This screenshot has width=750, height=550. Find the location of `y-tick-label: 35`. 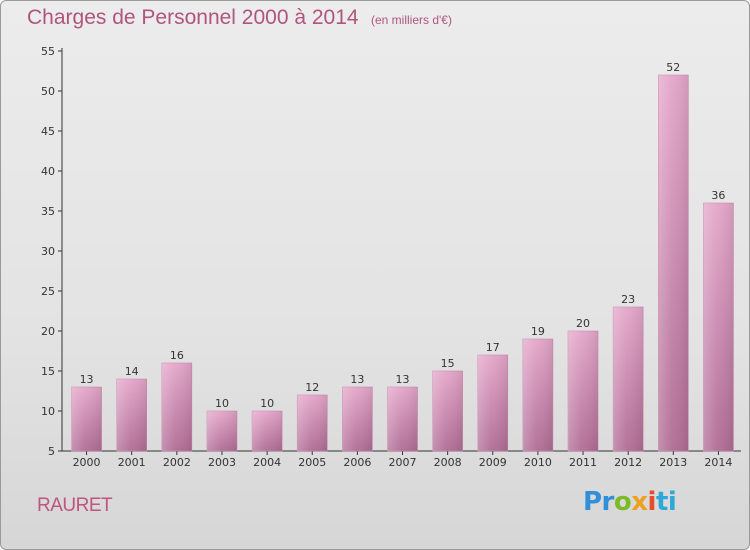

y-tick-label: 35 is located at coordinates (48, 211).